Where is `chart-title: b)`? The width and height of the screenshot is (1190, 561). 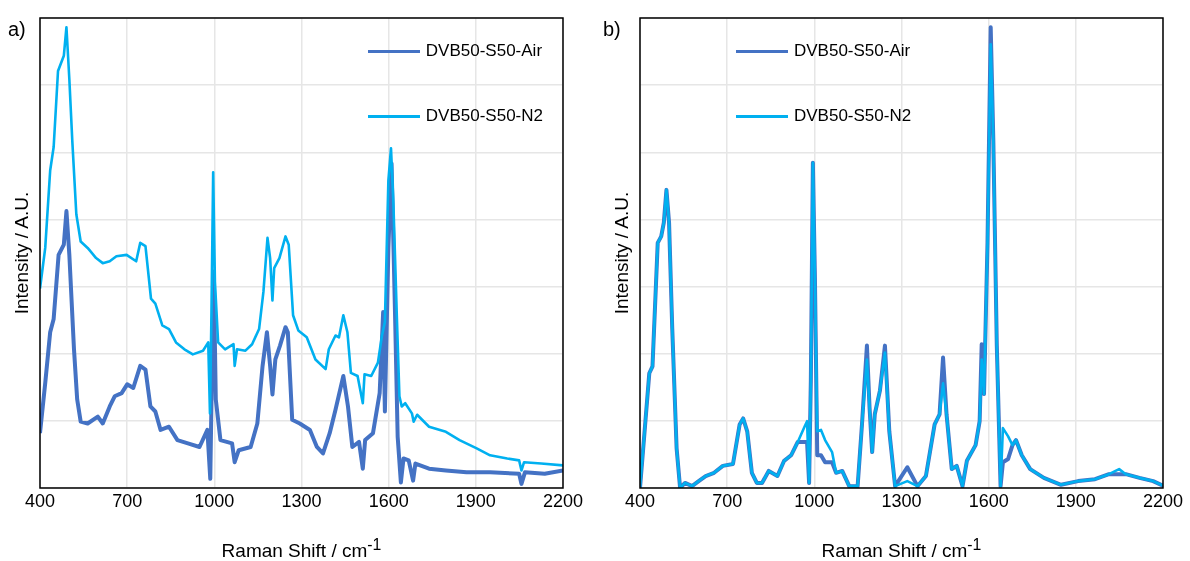
chart-title: b) is located at coordinates (612, 29).